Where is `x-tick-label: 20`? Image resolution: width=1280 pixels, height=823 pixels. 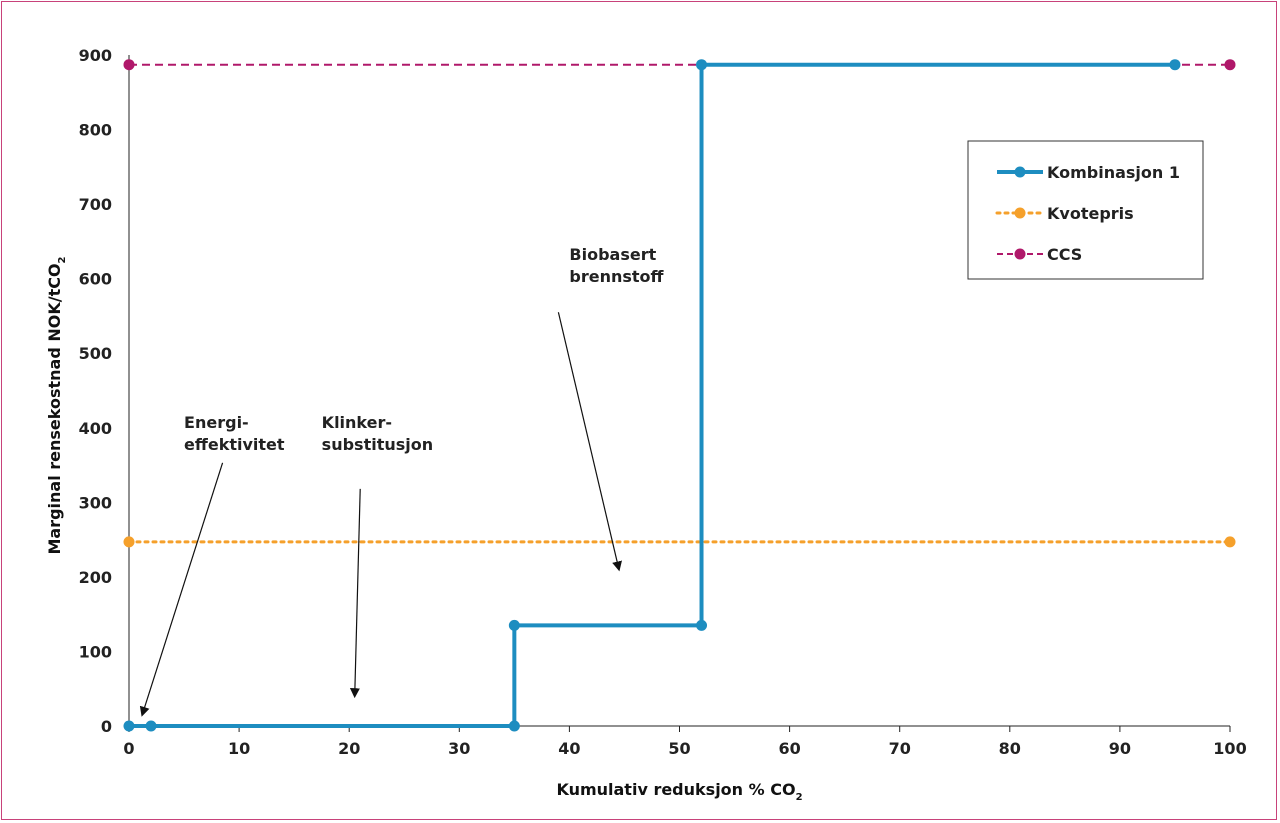 x-tick-label: 20 is located at coordinates (349, 748).